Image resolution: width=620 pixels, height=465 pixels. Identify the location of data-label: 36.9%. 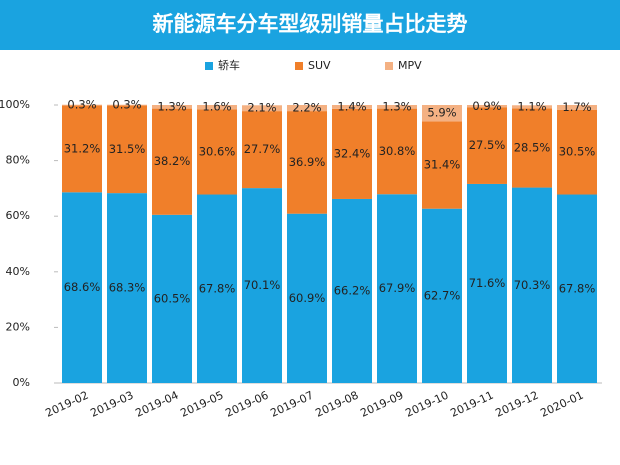
(307, 162).